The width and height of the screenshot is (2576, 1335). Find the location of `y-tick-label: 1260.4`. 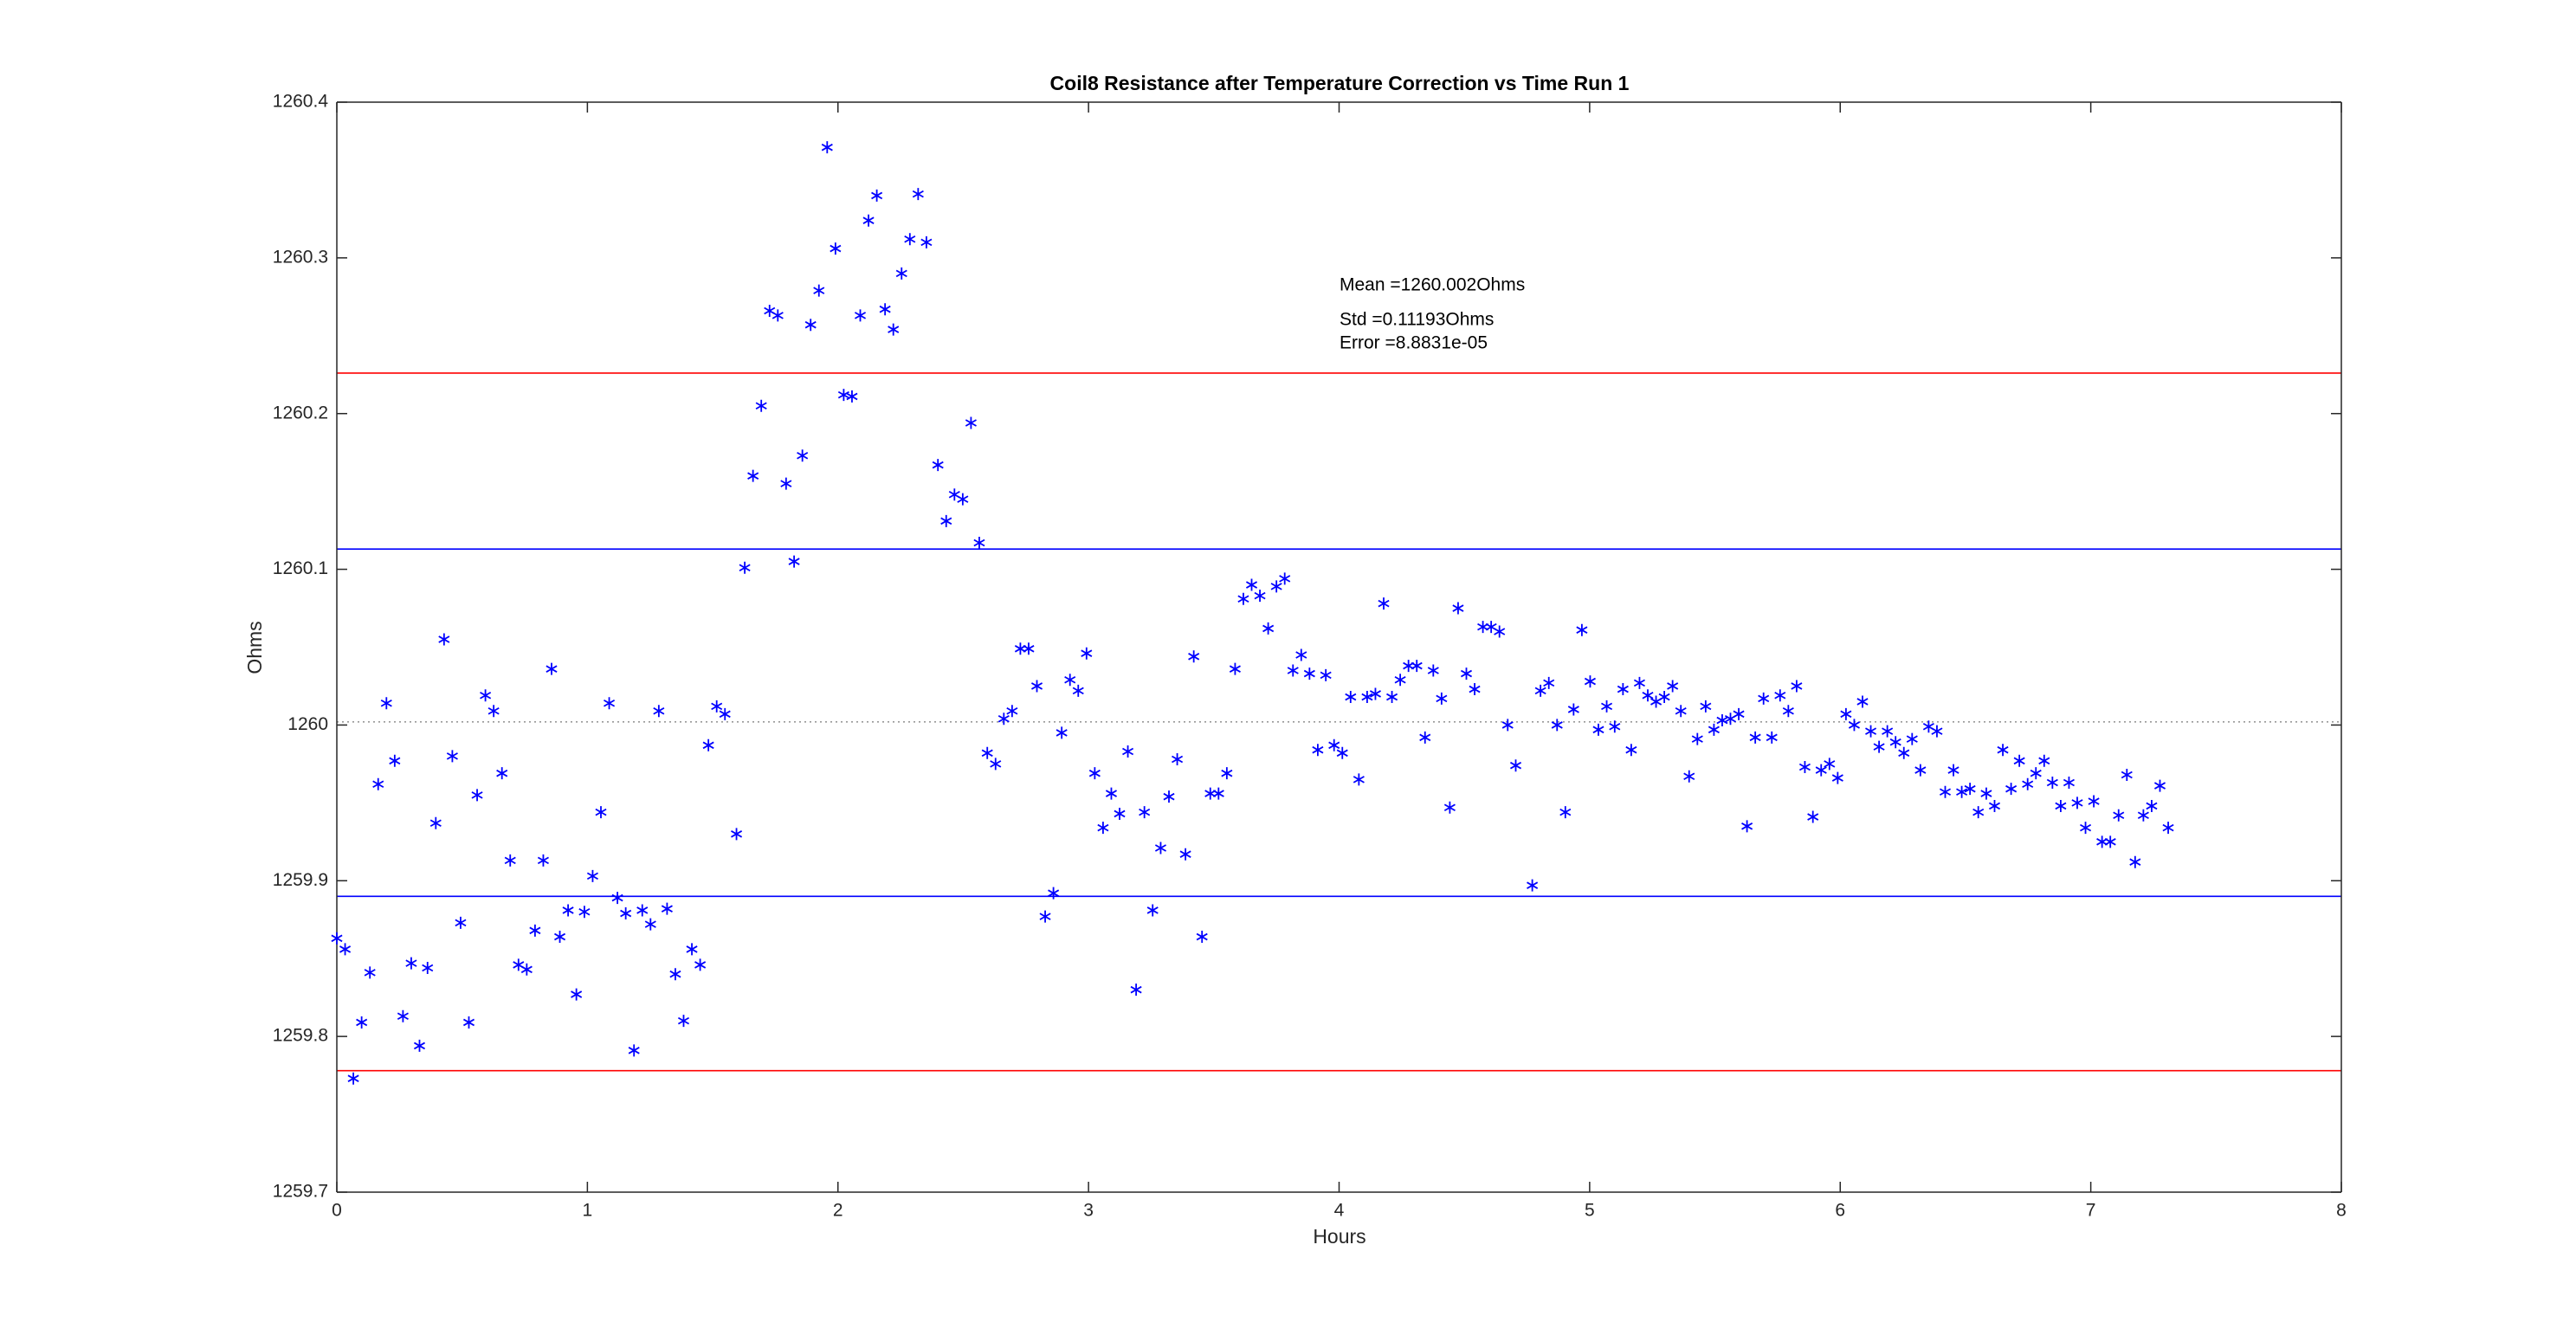

y-tick-label: 1260.4 is located at coordinates (301, 102).